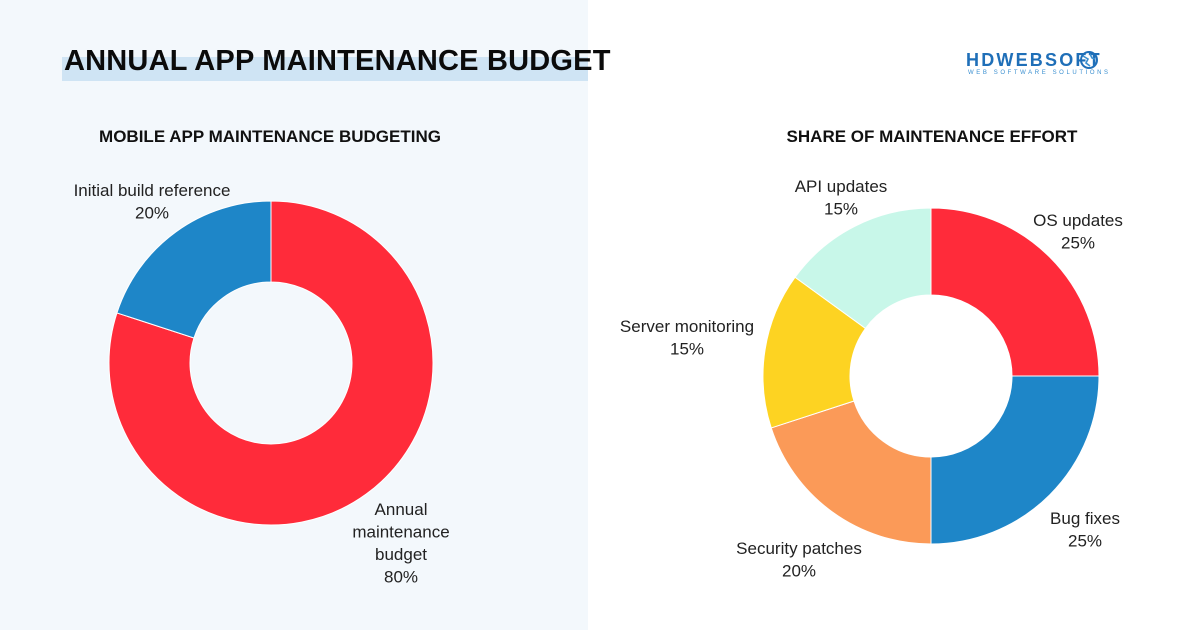  Describe the element at coordinates (863, 268) in the screenshot. I see `slice-api-updates` at that location.